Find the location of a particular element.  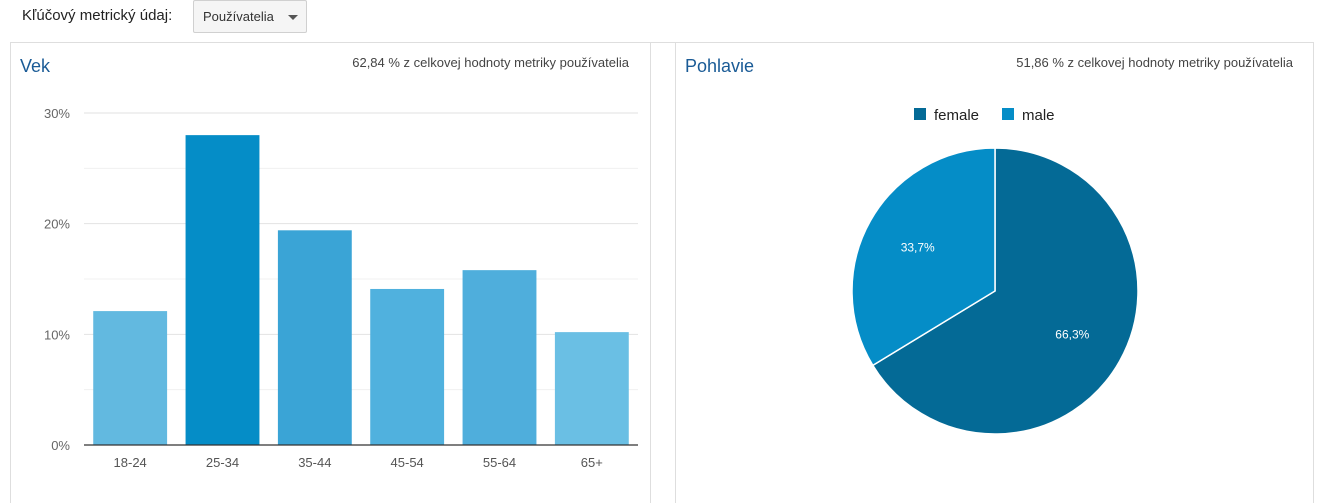

gender-panel-title: Pohlavie is located at coordinates (720, 66).